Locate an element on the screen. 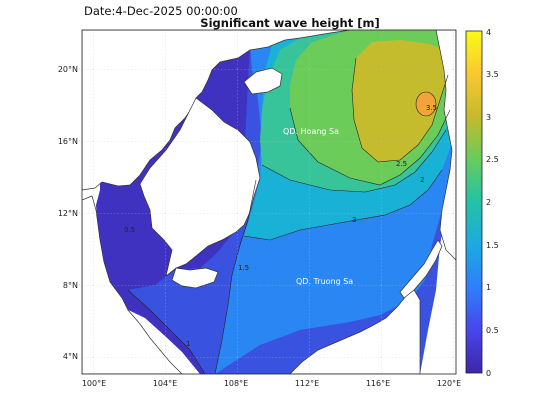  colorbar-tick-label: 0.5 is located at coordinates (492, 330).